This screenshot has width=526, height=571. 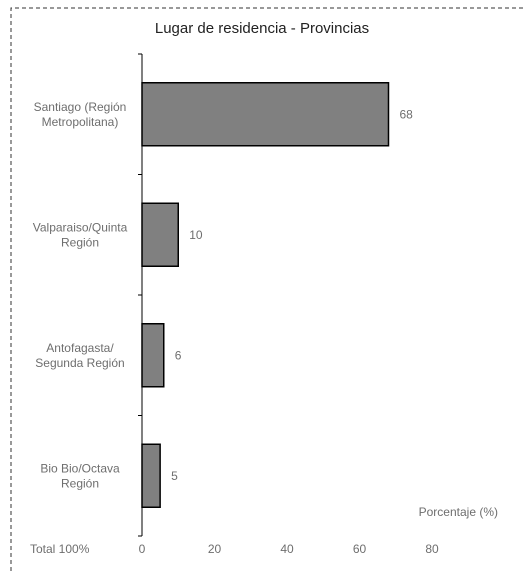 I want to click on category-label: Valparaiso/Quinta Región, so click(x=80, y=234).